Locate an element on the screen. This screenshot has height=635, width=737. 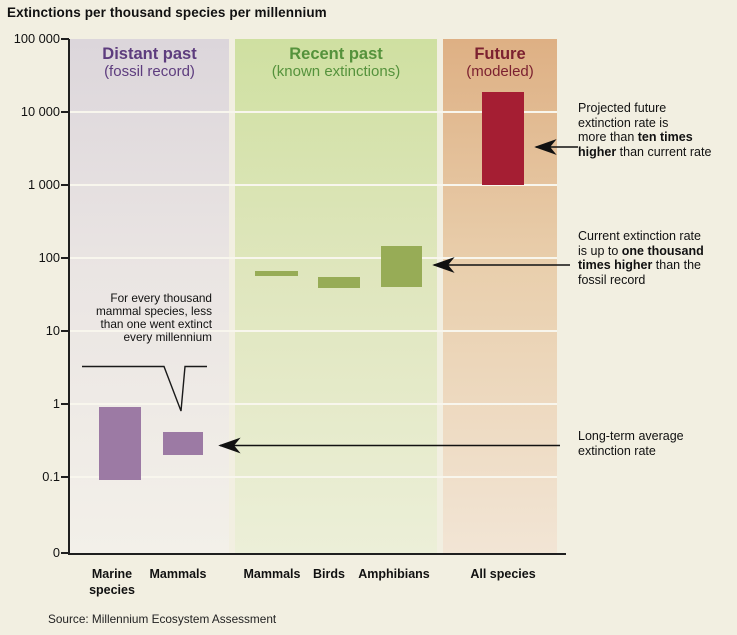
category-label: All species is located at coordinates (503, 574).